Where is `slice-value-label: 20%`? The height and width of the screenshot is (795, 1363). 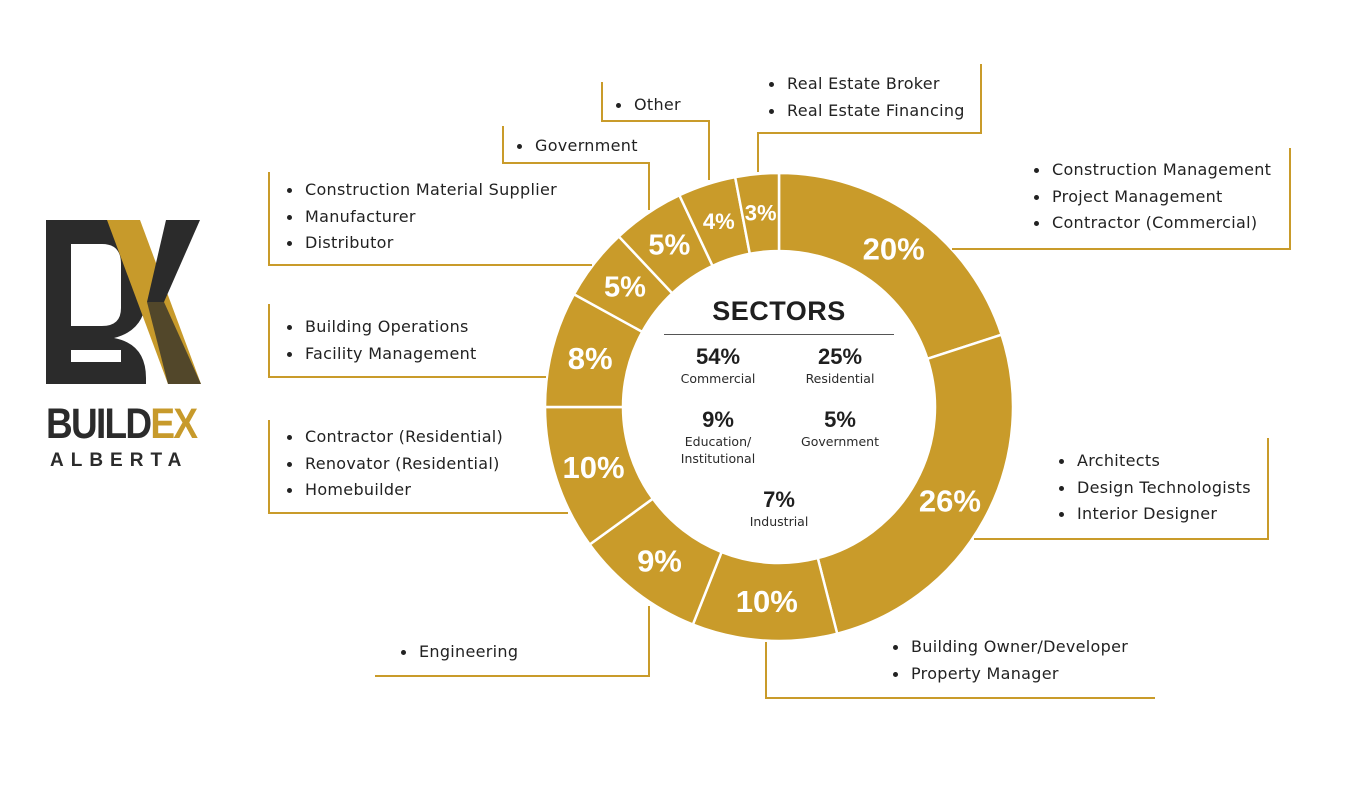 slice-value-label: 20% is located at coordinates (894, 249).